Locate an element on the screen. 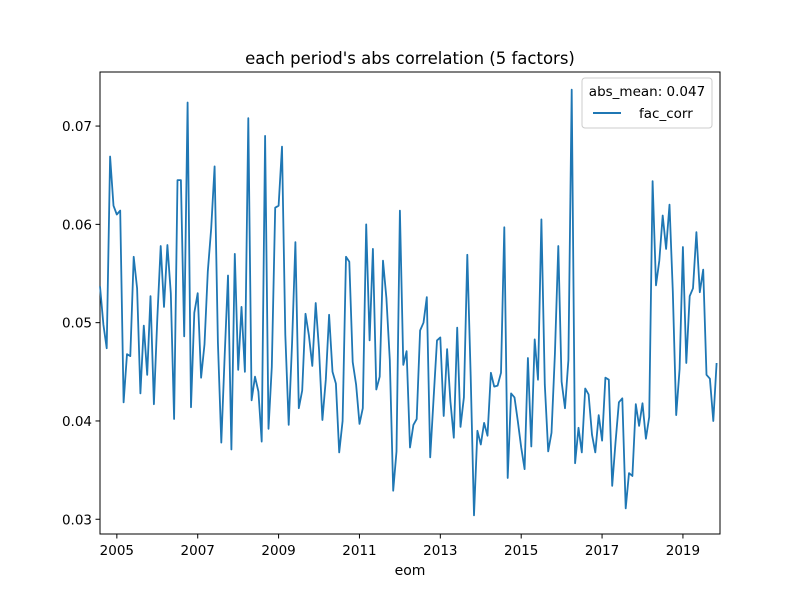 The width and height of the screenshot is (800, 600). x-tick-label: 2015 is located at coordinates (521, 551).